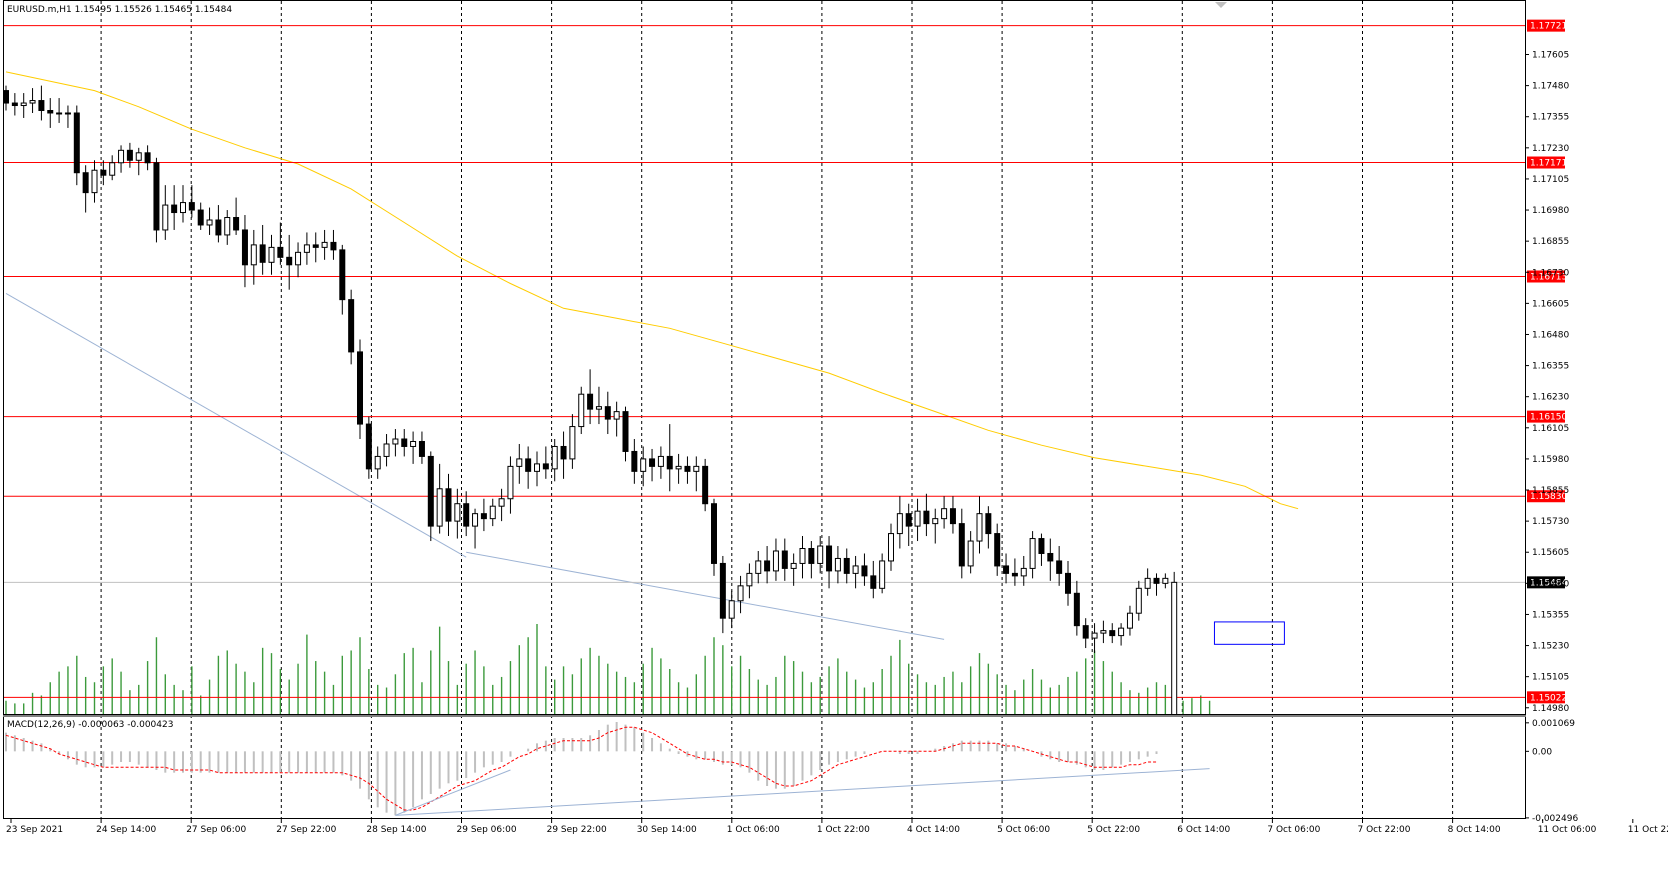  I want to click on price-tick-label: 1.17230, so click(1550, 149).